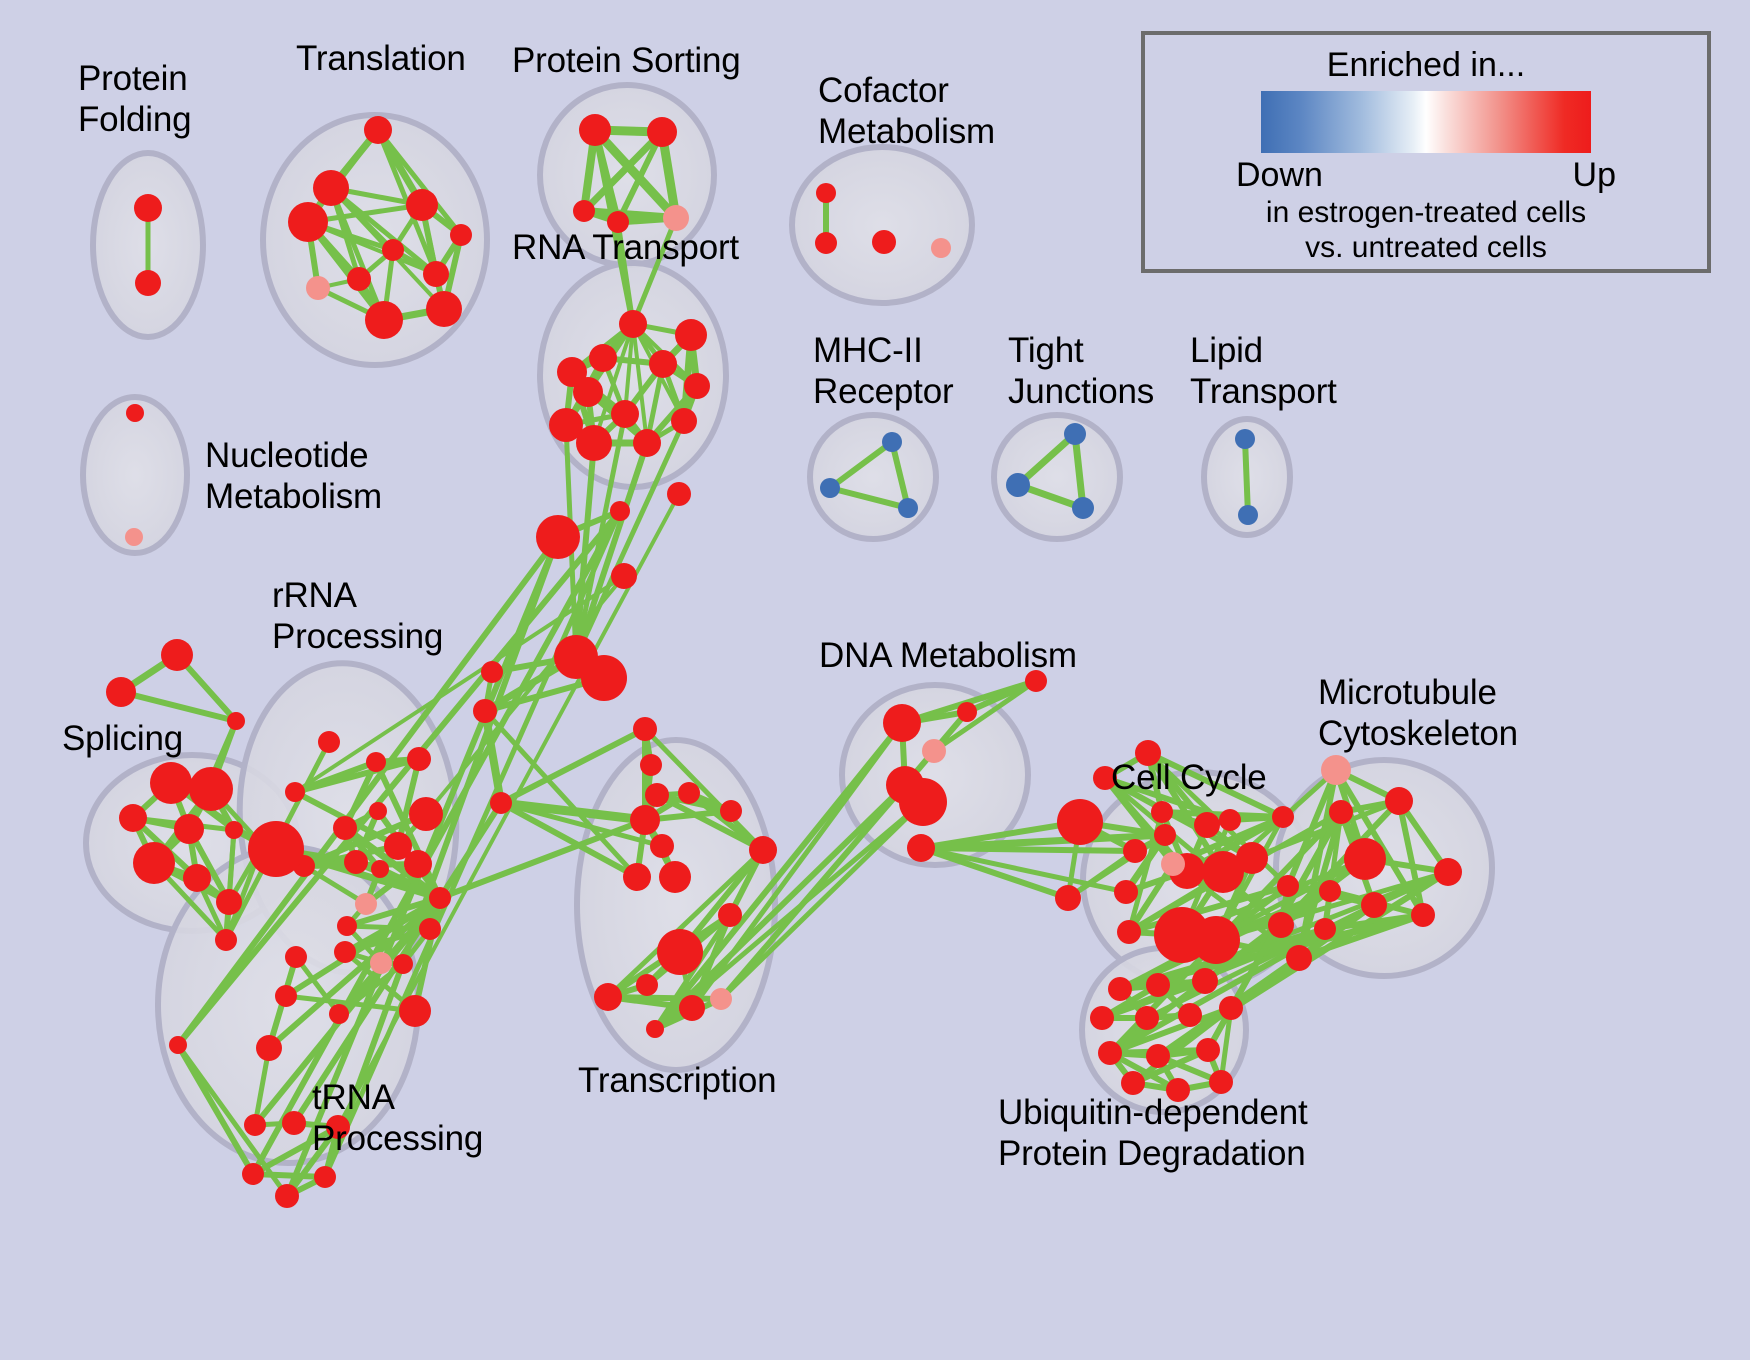  I want to click on cluster-ellipse-mhc-ii-receptor, so click(873, 477).